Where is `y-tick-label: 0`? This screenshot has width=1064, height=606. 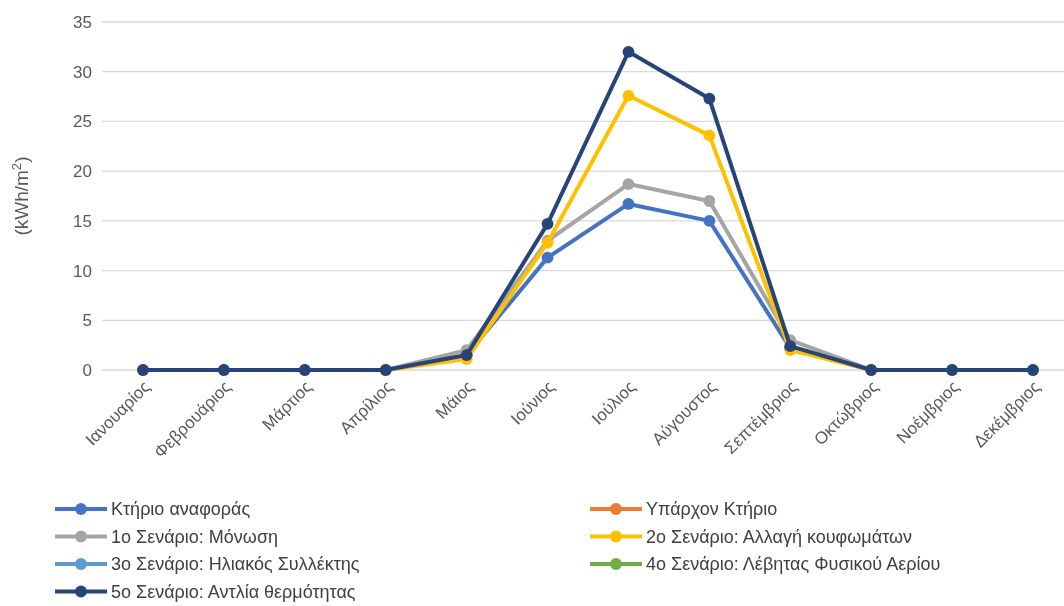 y-tick-label: 0 is located at coordinates (87, 370).